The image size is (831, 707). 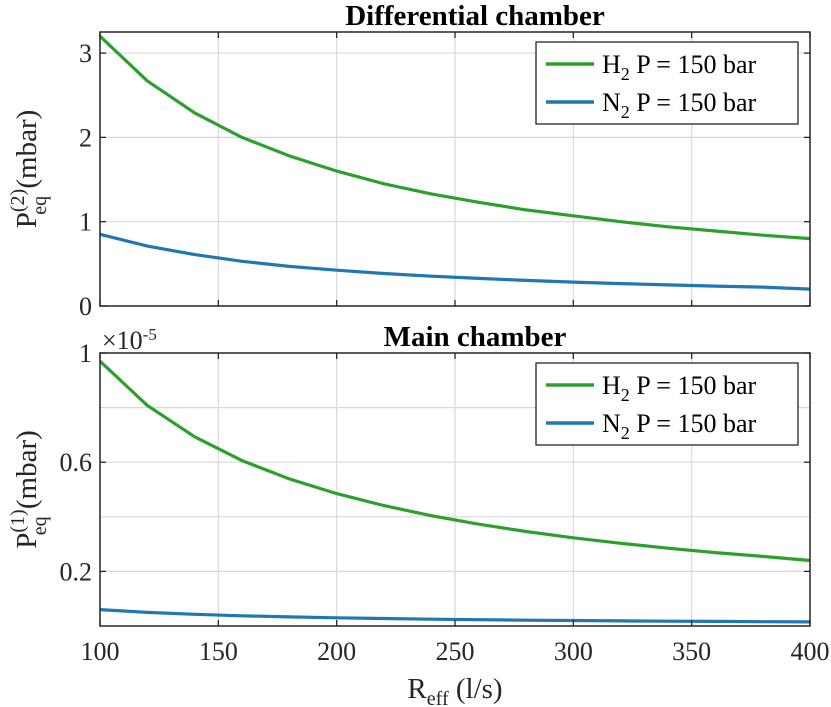 What do you see at coordinates (150, 334) in the screenshot?
I see `exponent-power: -5` at bounding box center [150, 334].